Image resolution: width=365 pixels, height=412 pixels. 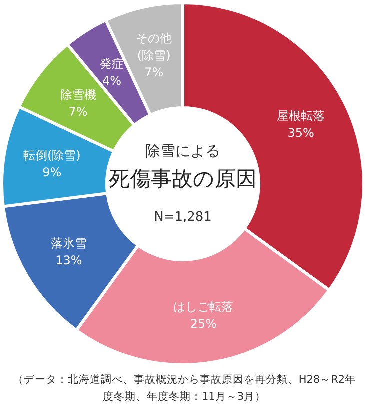 I want to click on slice-label: 屋根転落, so click(x=301, y=115).